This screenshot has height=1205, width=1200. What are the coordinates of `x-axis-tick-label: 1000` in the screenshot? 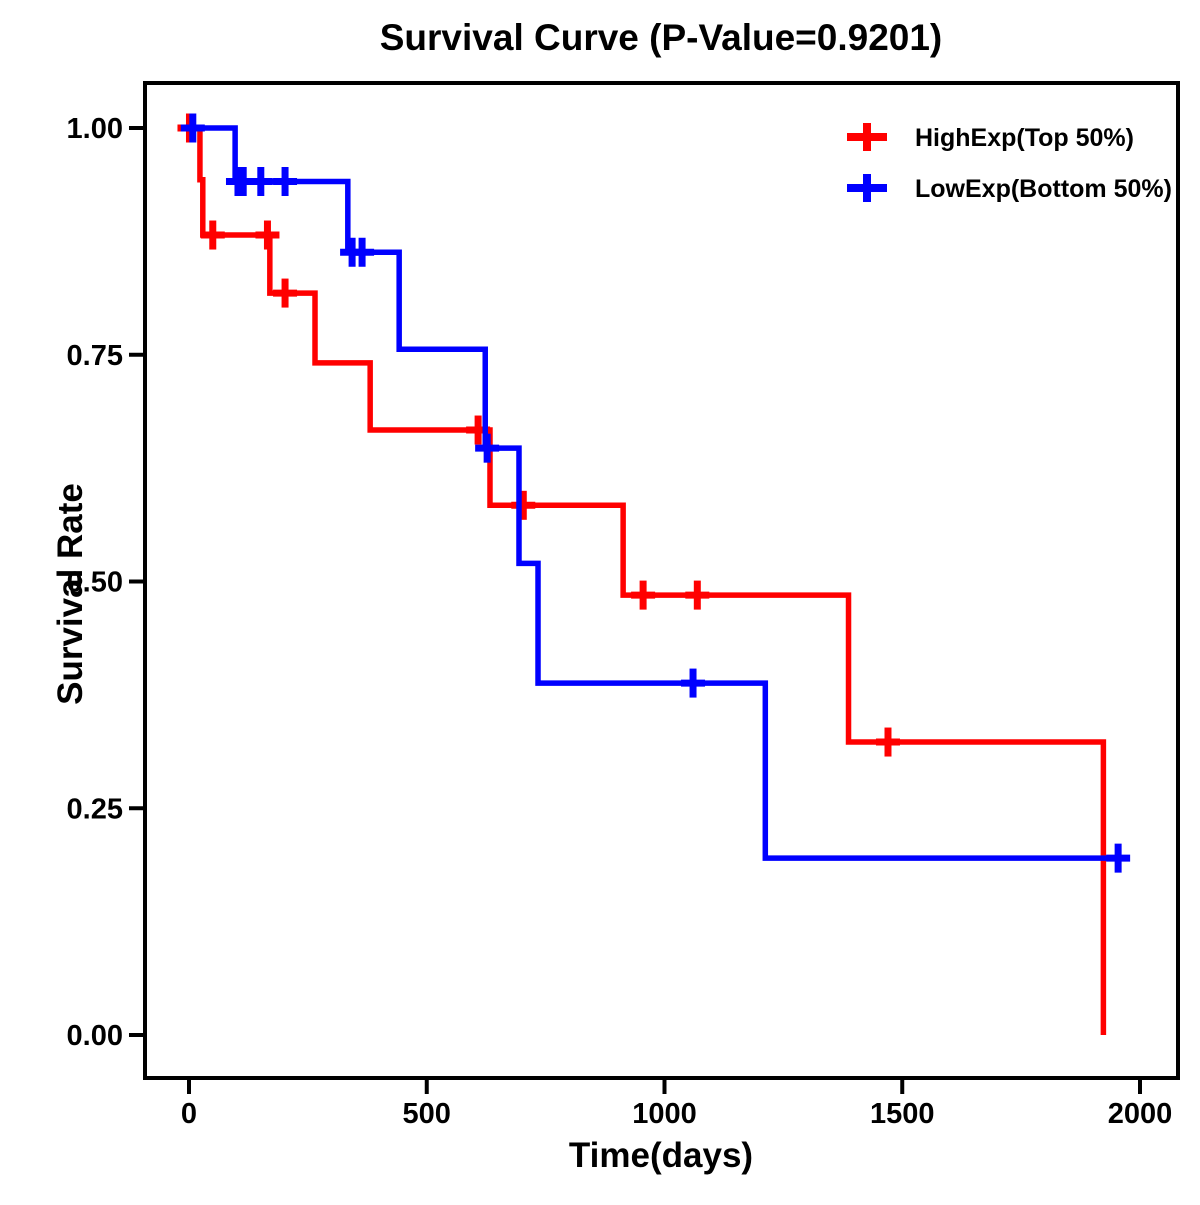 It's located at (664, 1114).